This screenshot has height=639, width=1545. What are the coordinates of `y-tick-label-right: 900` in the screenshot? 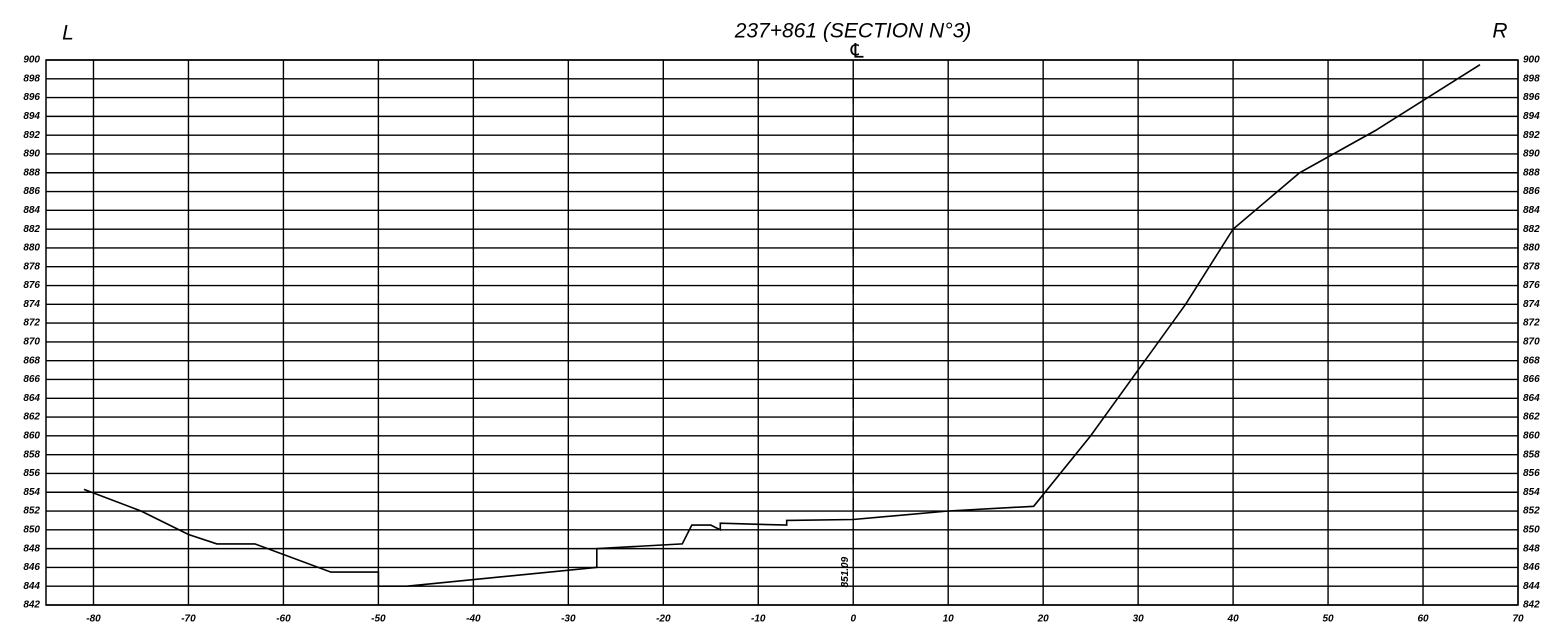 It's located at (1531, 60).